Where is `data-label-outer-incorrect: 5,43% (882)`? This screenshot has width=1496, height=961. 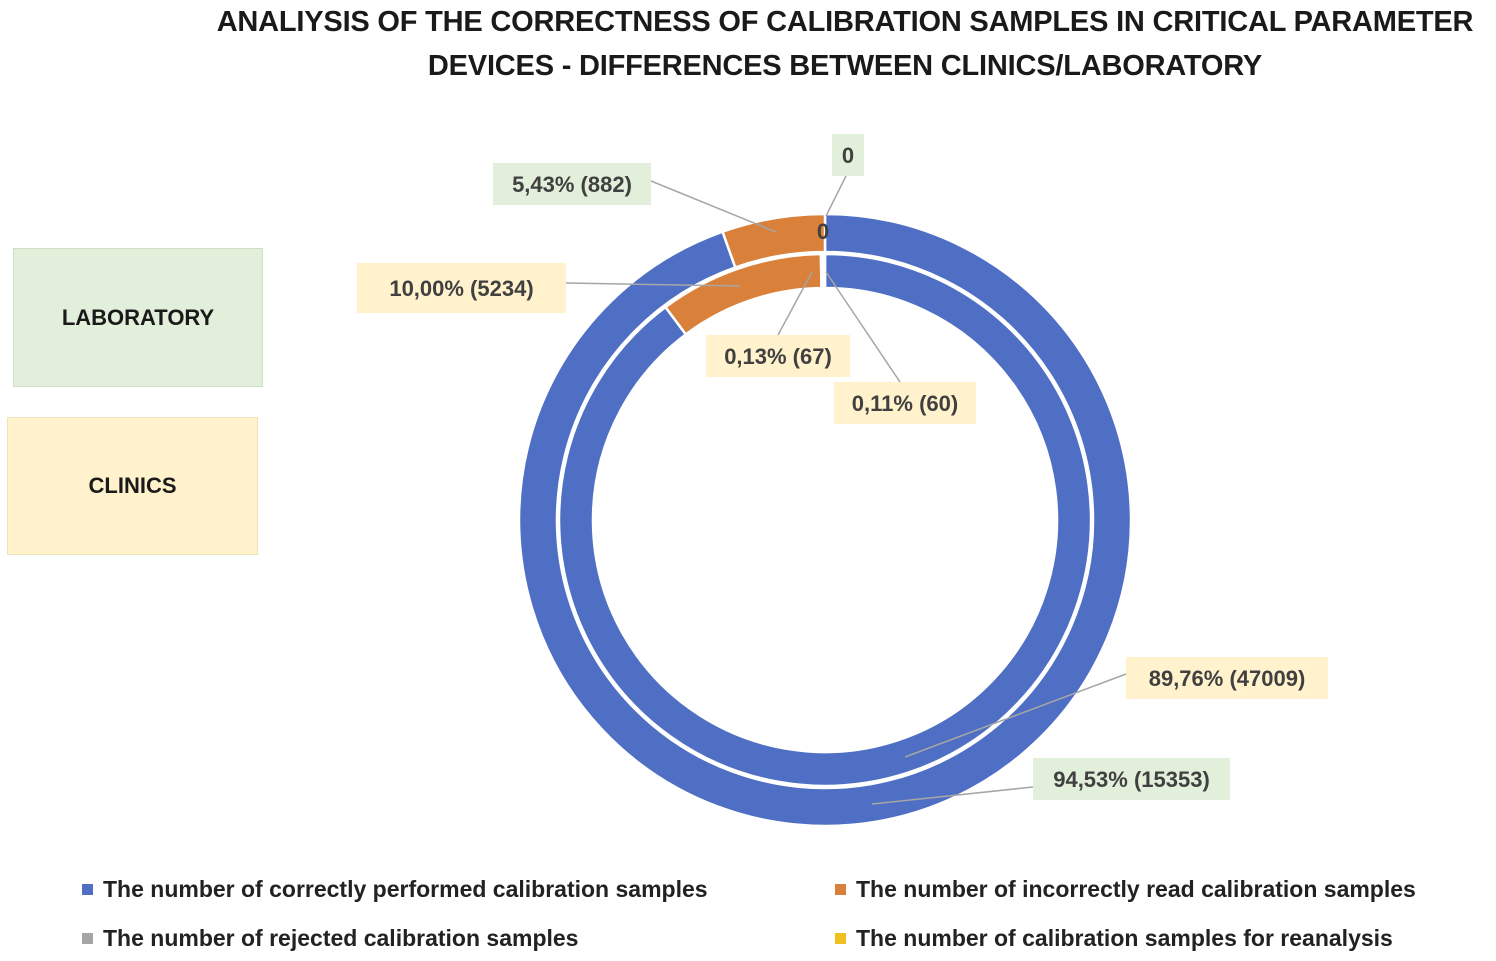 data-label-outer-incorrect: 5,43% (882) is located at coordinates (572, 184).